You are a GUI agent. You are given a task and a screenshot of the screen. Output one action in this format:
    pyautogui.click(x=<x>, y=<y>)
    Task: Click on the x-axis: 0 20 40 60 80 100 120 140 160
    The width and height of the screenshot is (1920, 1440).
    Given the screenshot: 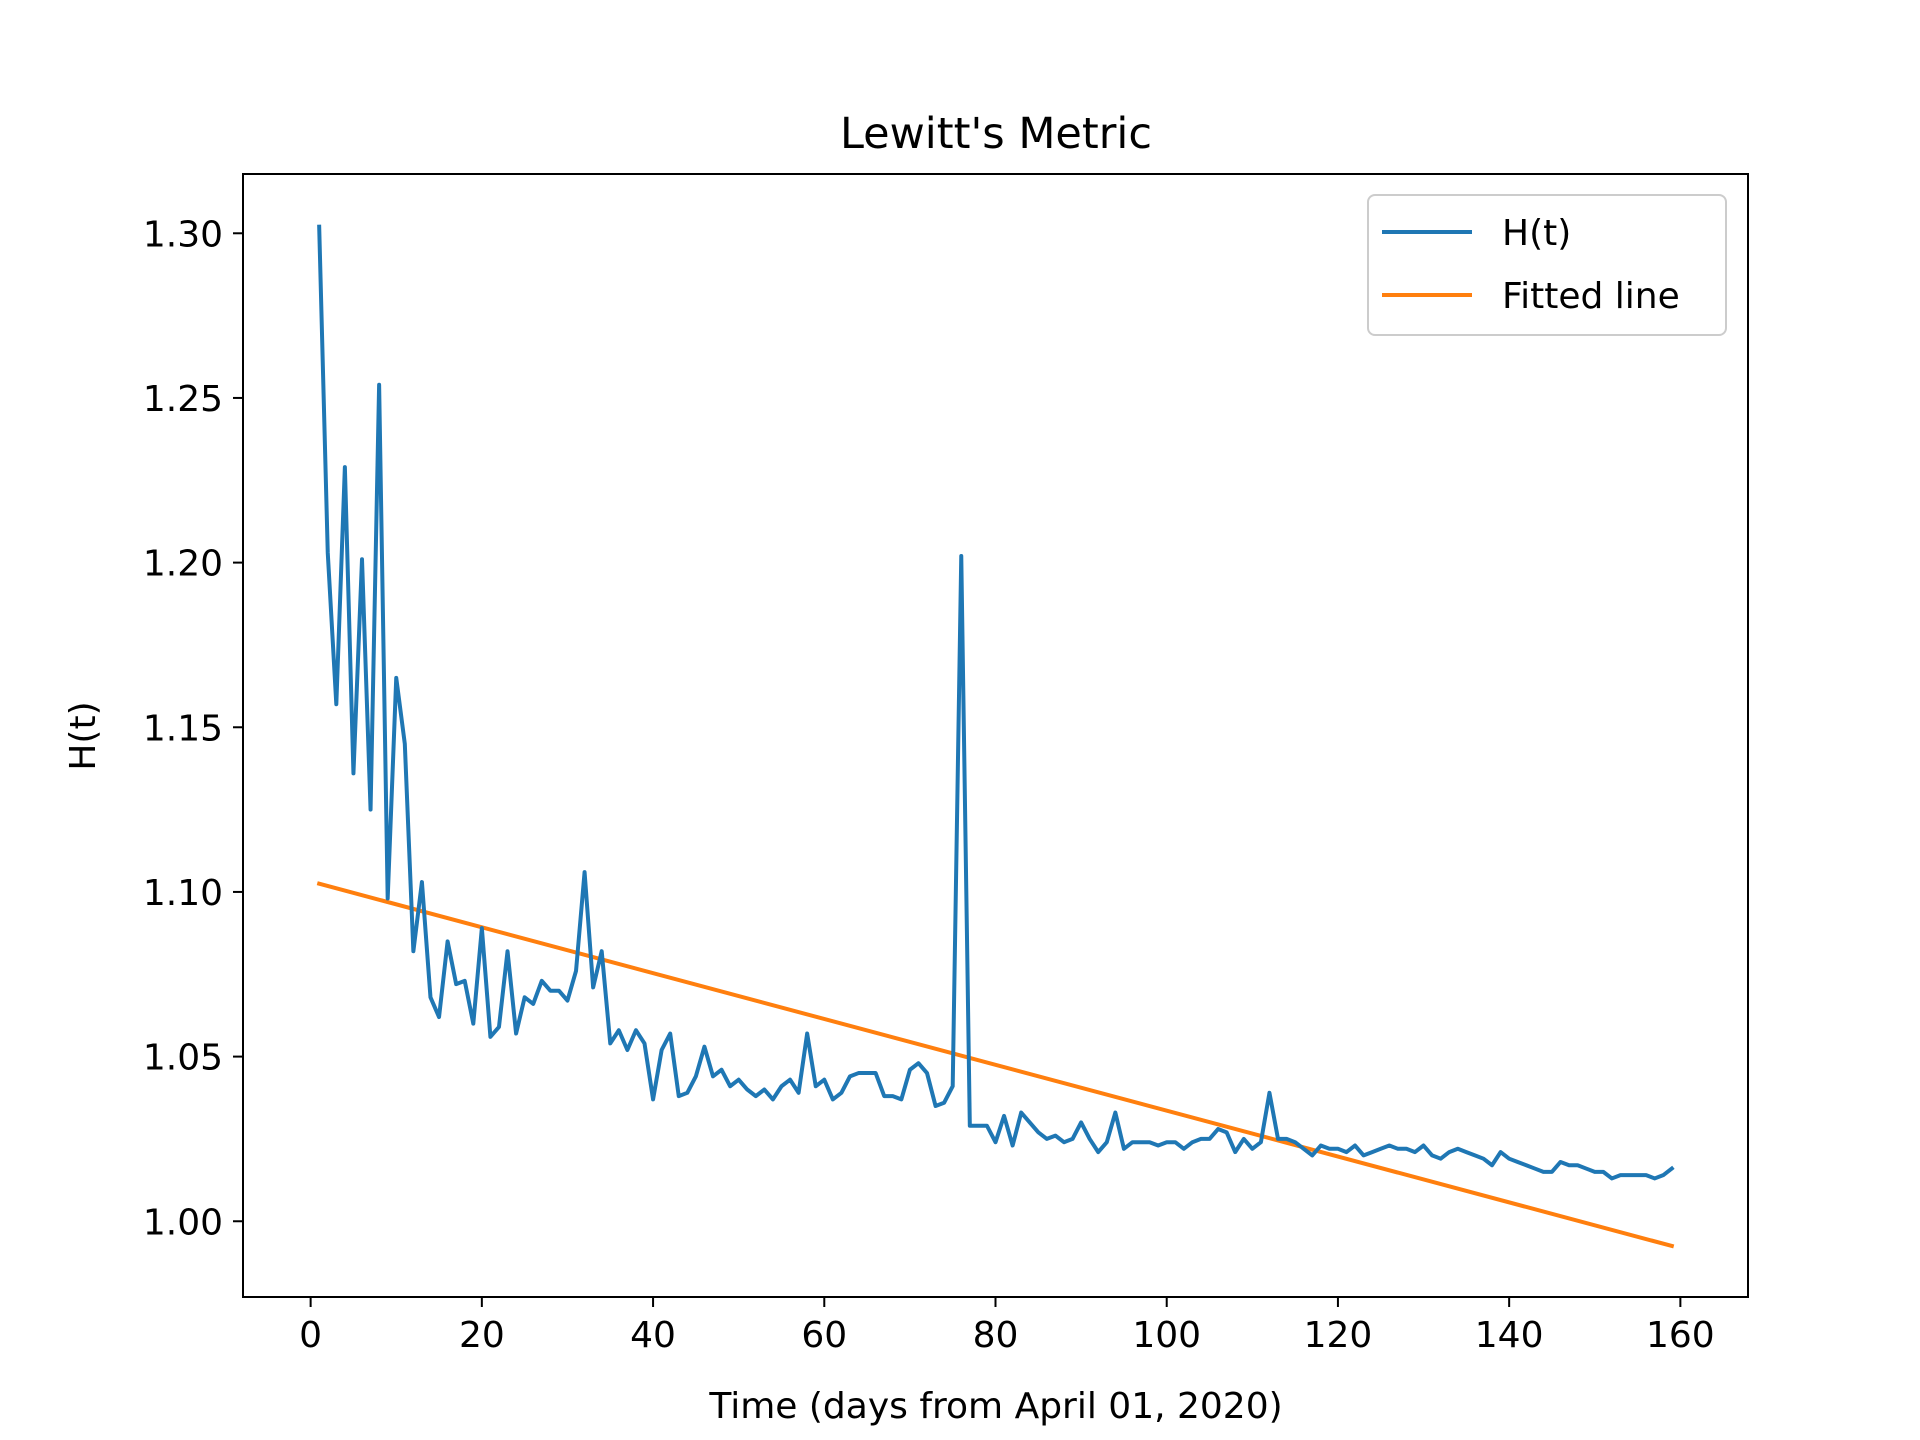 What is the action you would take?
    pyautogui.click(x=1007, y=1326)
    